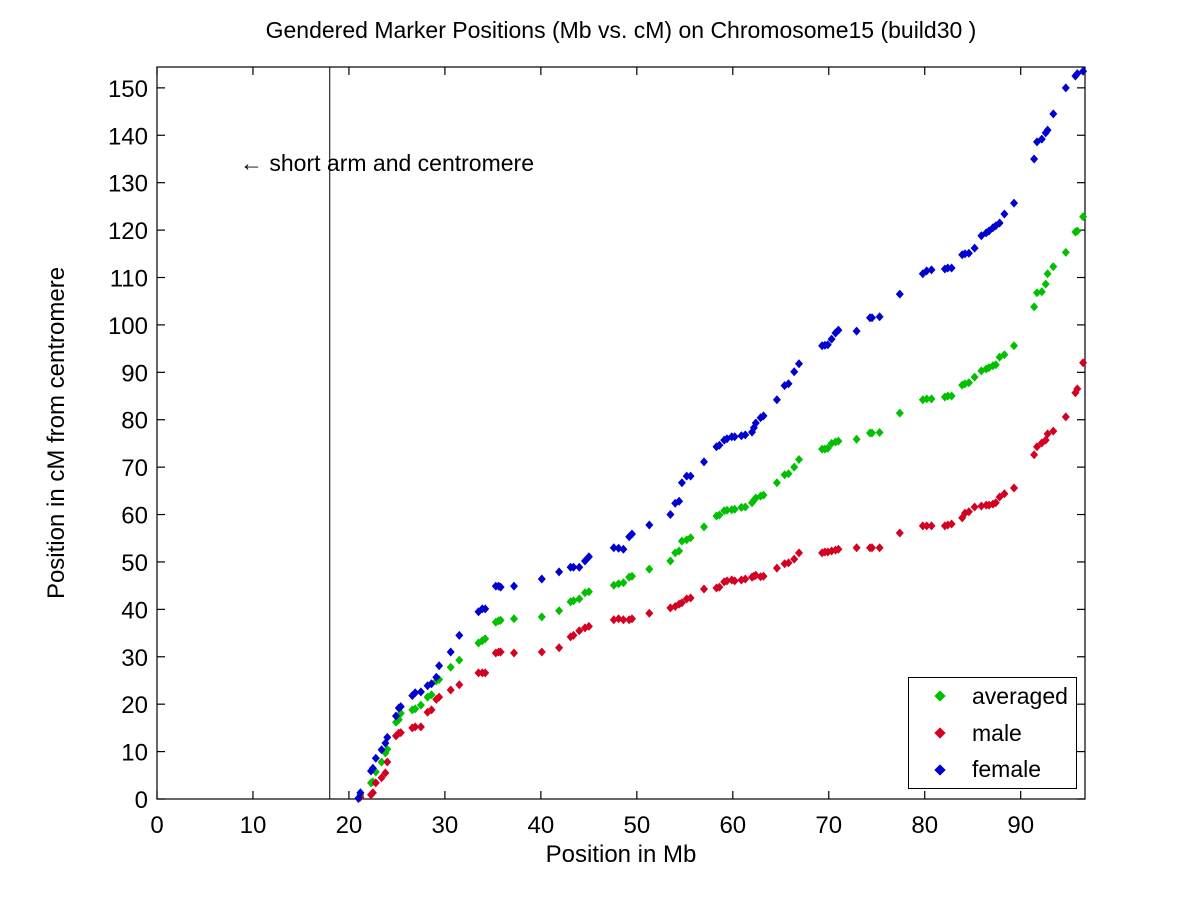 This screenshot has width=1200, height=900. I want to click on legend-row-female: female, so click(992, 769).